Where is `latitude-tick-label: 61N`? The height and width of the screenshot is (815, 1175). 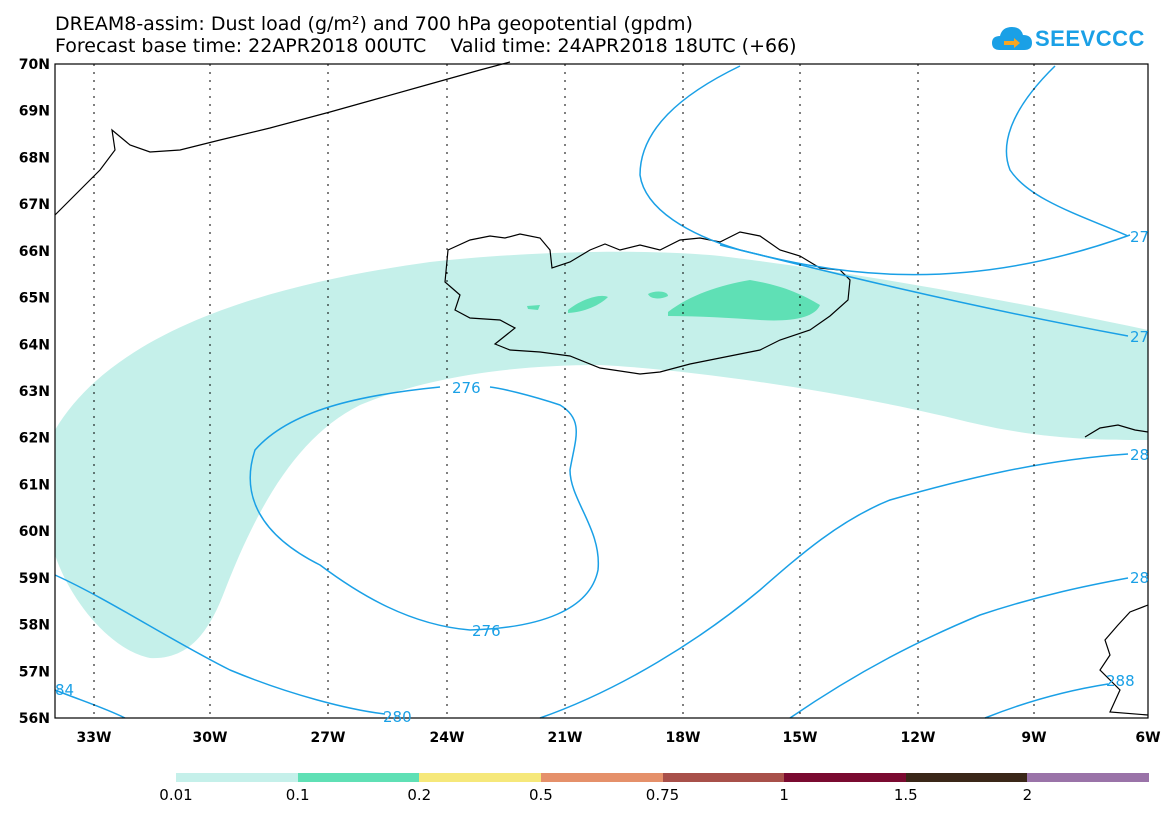
latitude-tick-label: 61N is located at coordinates (34, 485).